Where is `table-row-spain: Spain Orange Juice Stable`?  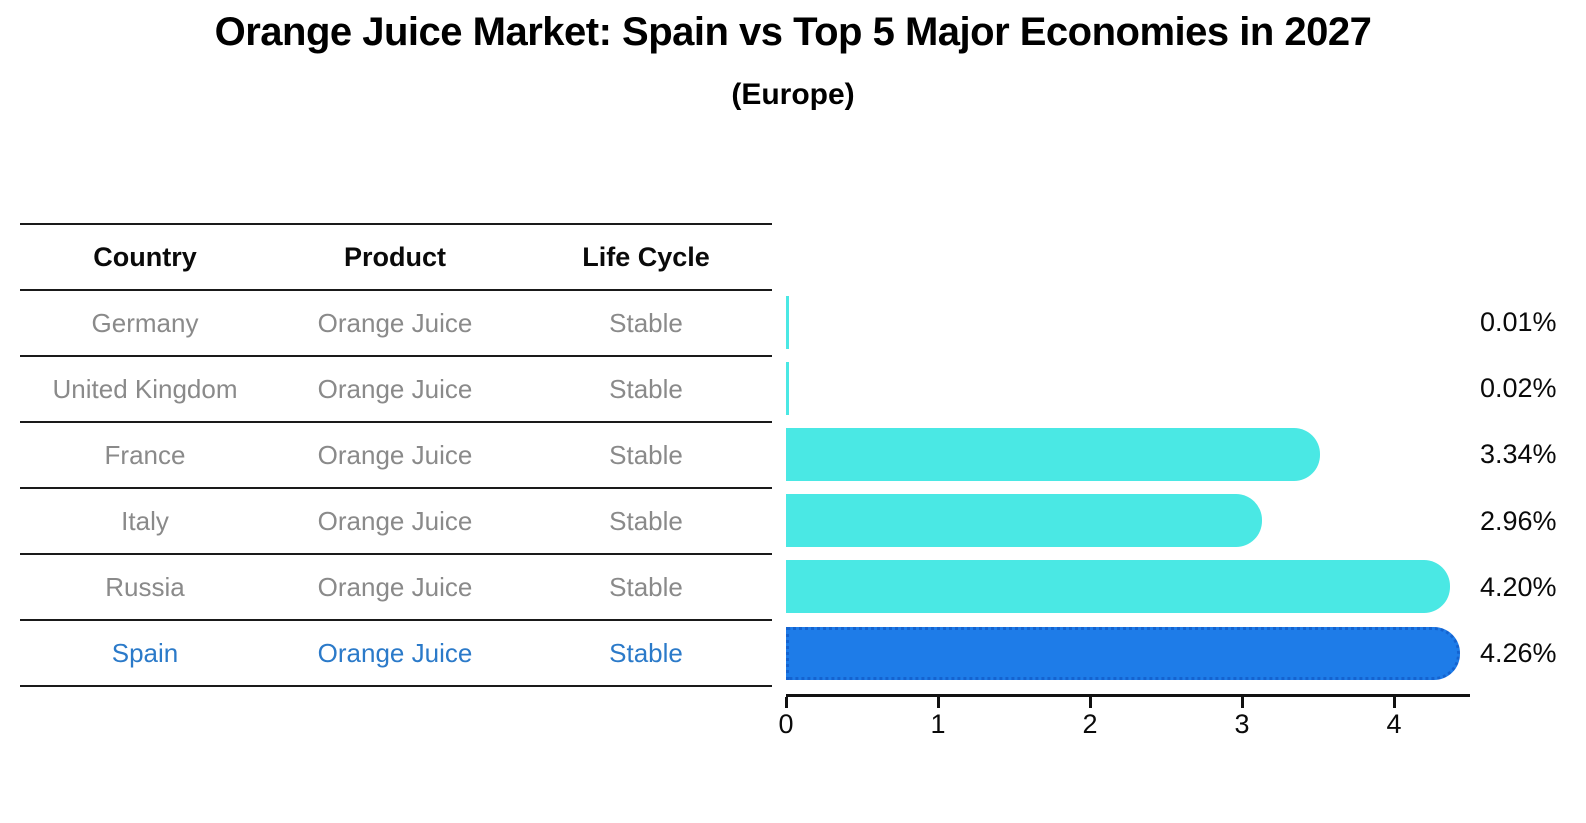 table-row-spain: Spain Orange Juice Stable is located at coordinates (396, 652).